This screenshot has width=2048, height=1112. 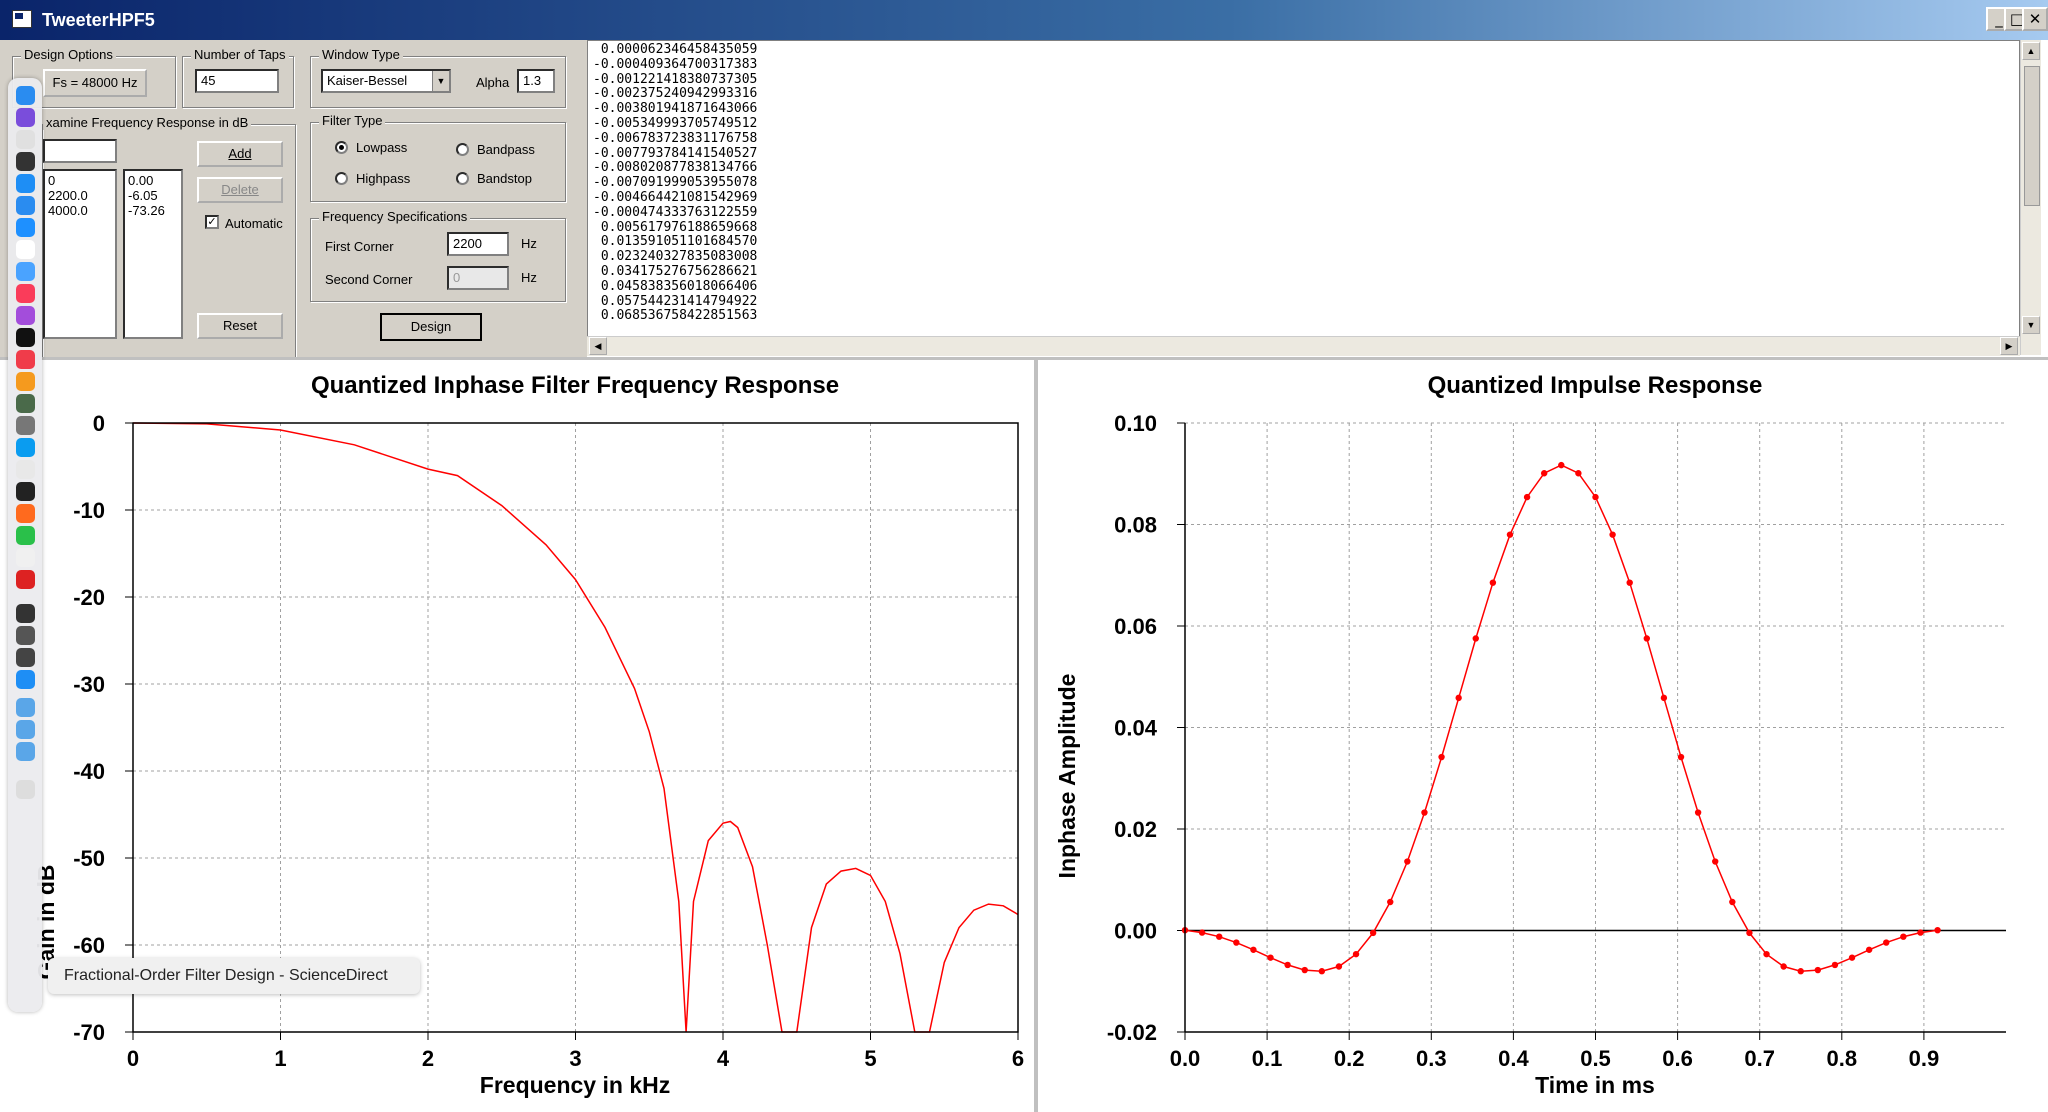 I want to click on reset-button: Reset, so click(x=240, y=326).